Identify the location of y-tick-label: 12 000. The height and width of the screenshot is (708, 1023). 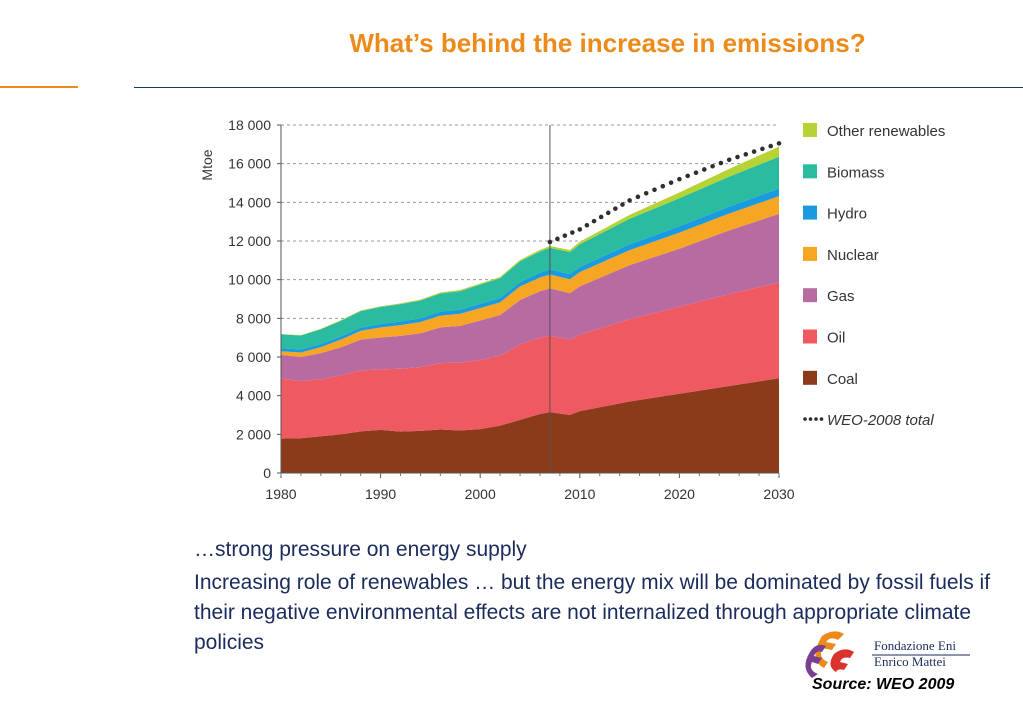
(249, 241).